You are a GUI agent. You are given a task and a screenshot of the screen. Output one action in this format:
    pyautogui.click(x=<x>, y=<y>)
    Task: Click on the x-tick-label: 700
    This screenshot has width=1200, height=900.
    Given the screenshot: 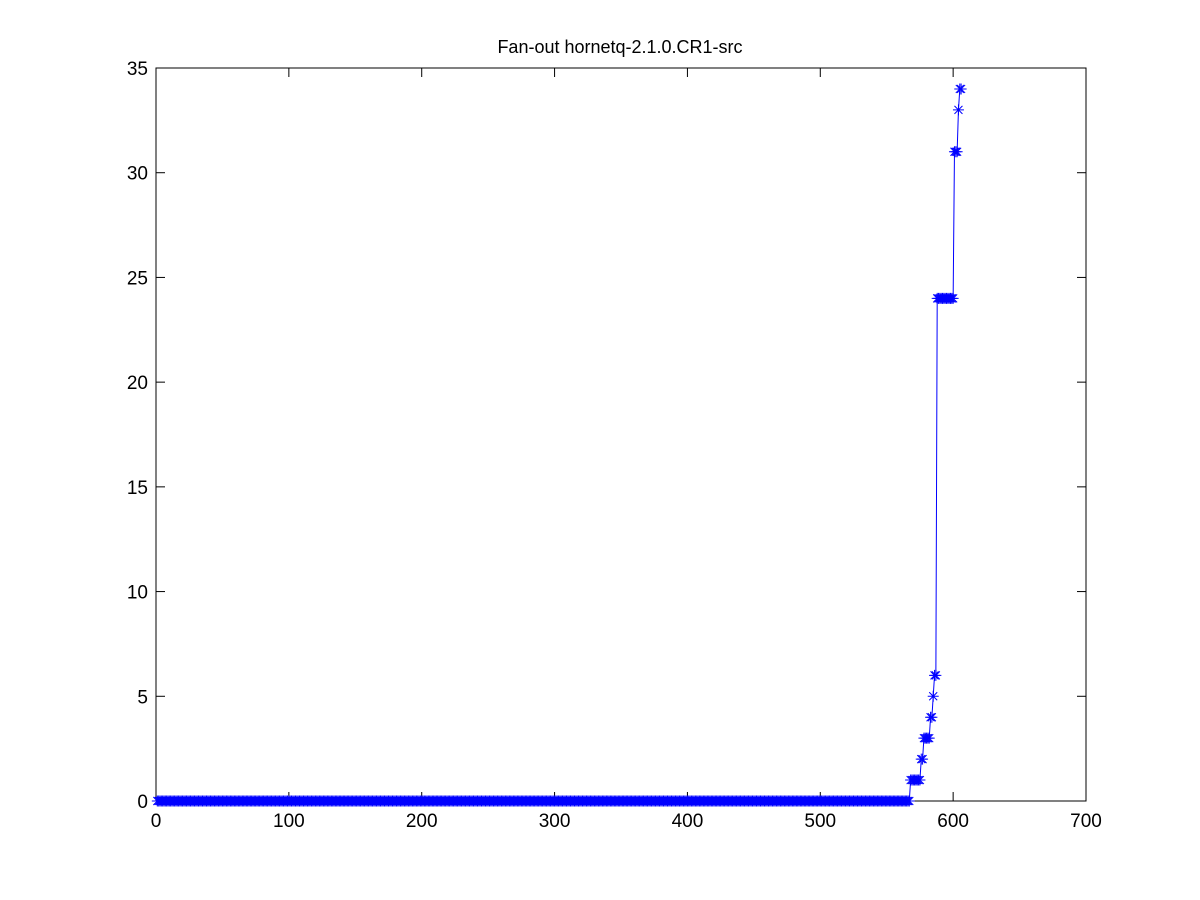 What is the action you would take?
    pyautogui.click(x=1086, y=821)
    